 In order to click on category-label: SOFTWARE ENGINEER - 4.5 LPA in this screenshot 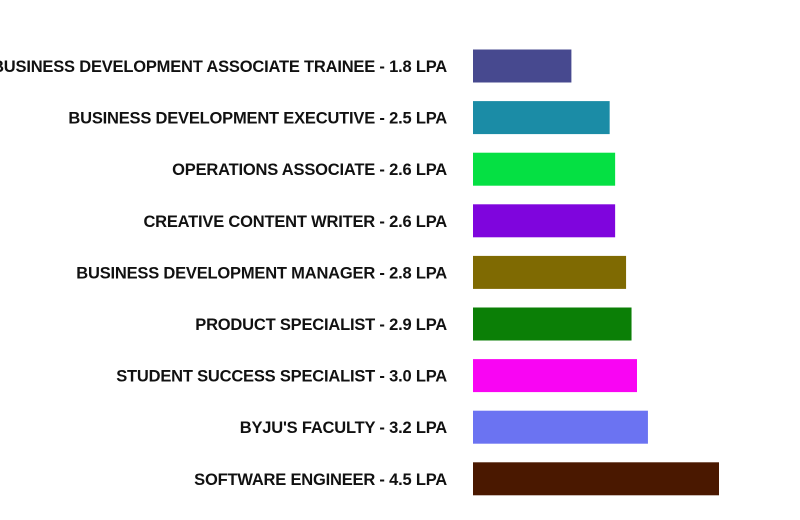, I will do `click(320, 480)`.